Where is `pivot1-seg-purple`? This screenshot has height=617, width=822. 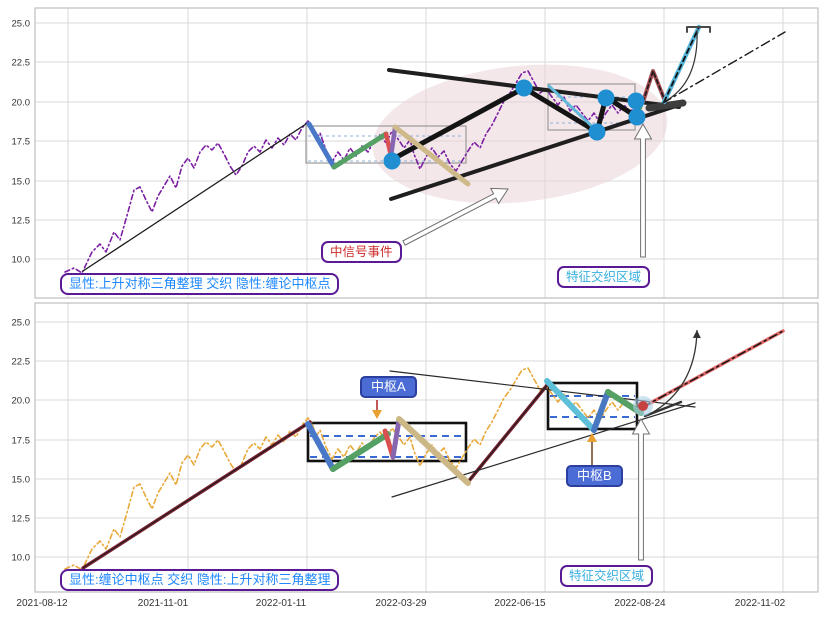
pivot1-seg-purple is located at coordinates (393, 142).